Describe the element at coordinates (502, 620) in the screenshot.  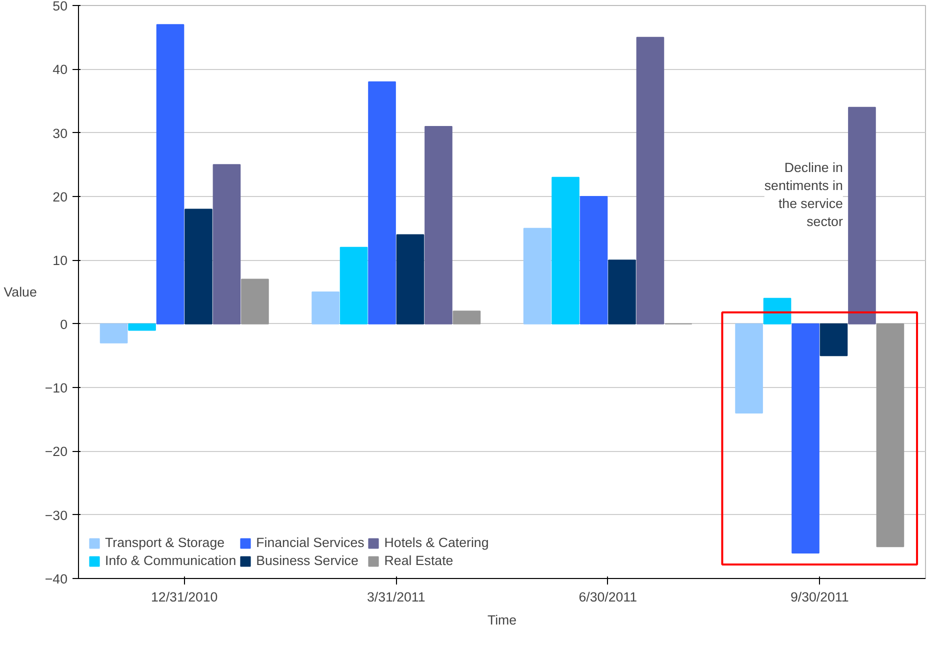
I see `x-axis-title: Time` at that location.